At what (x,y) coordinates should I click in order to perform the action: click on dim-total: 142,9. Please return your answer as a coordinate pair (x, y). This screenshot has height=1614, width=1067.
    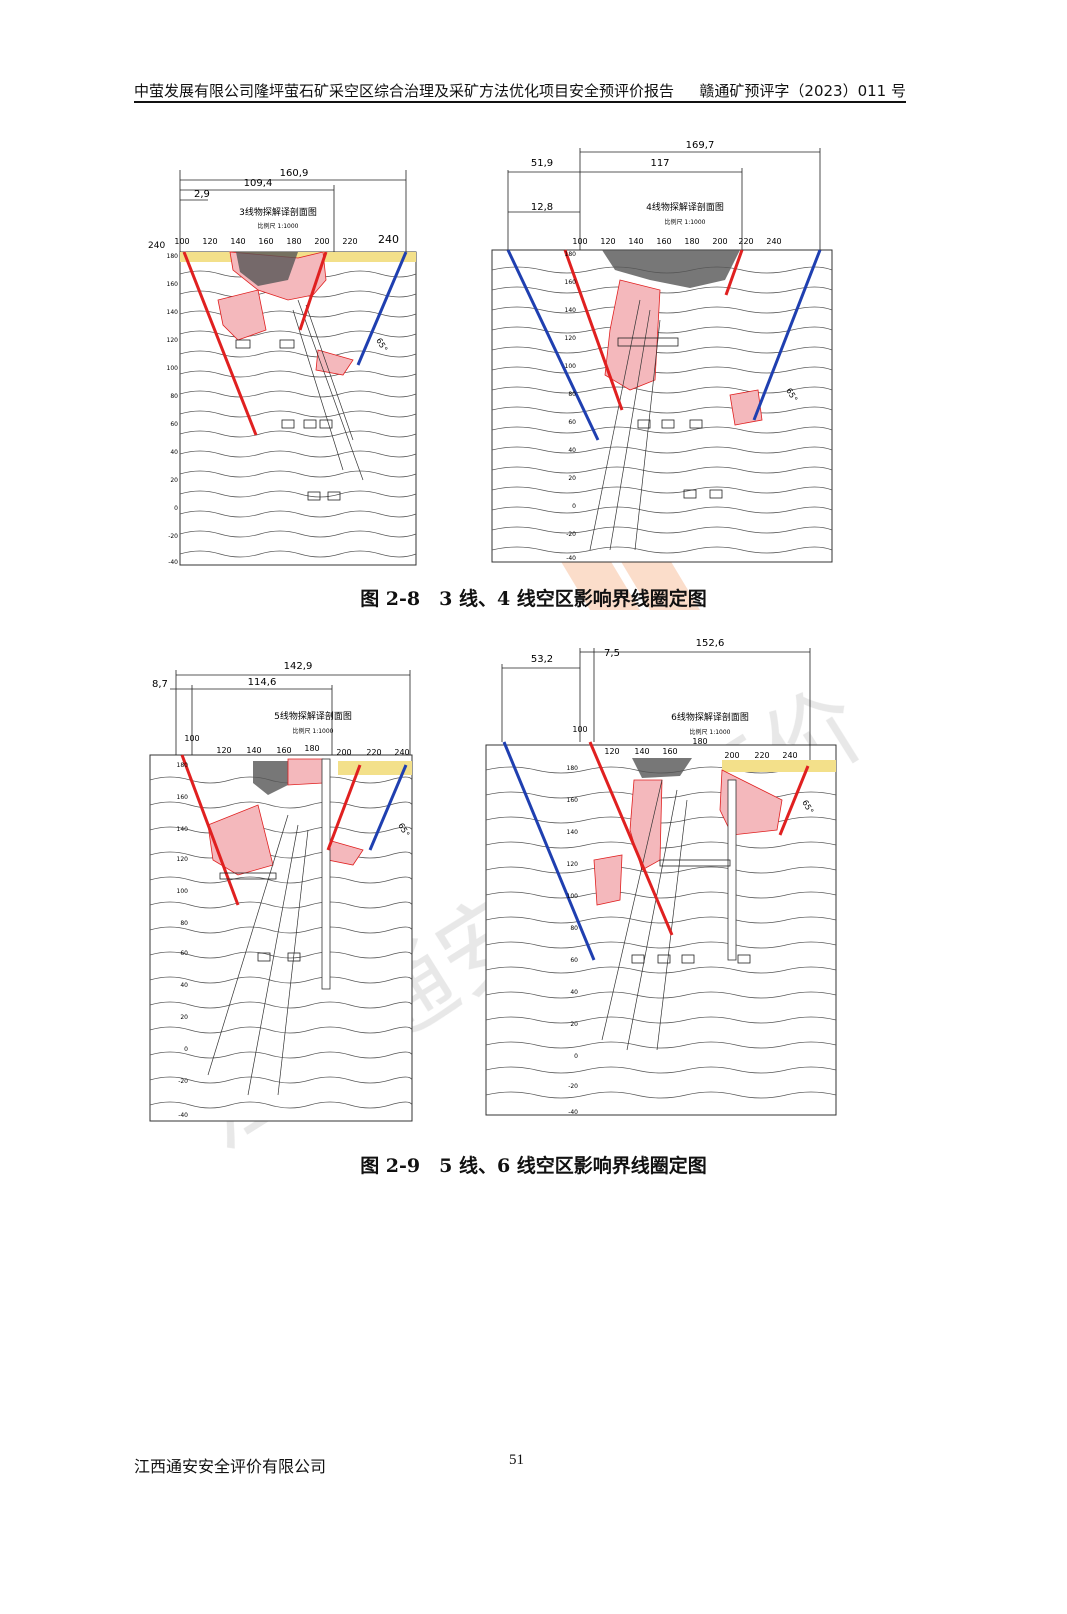
    Looking at the image, I should click on (298, 666).